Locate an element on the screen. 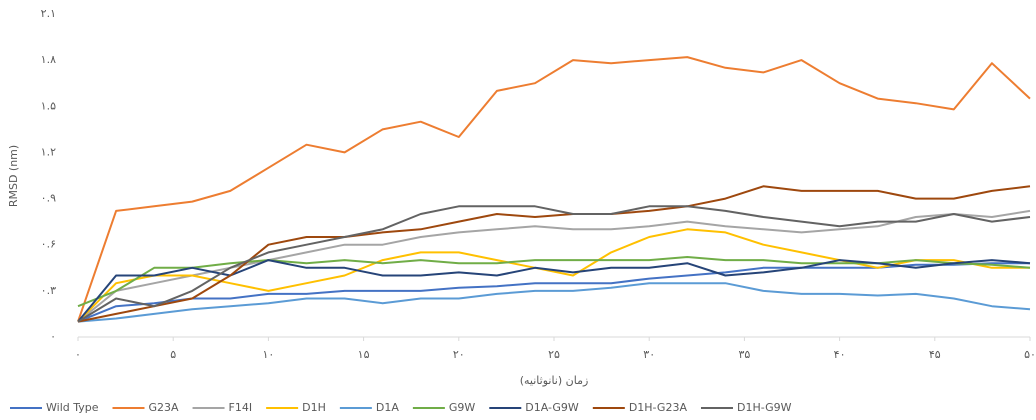 This screenshot has height=420, width=1036. y-tick-label: ۰.۹ is located at coordinates (48, 198).